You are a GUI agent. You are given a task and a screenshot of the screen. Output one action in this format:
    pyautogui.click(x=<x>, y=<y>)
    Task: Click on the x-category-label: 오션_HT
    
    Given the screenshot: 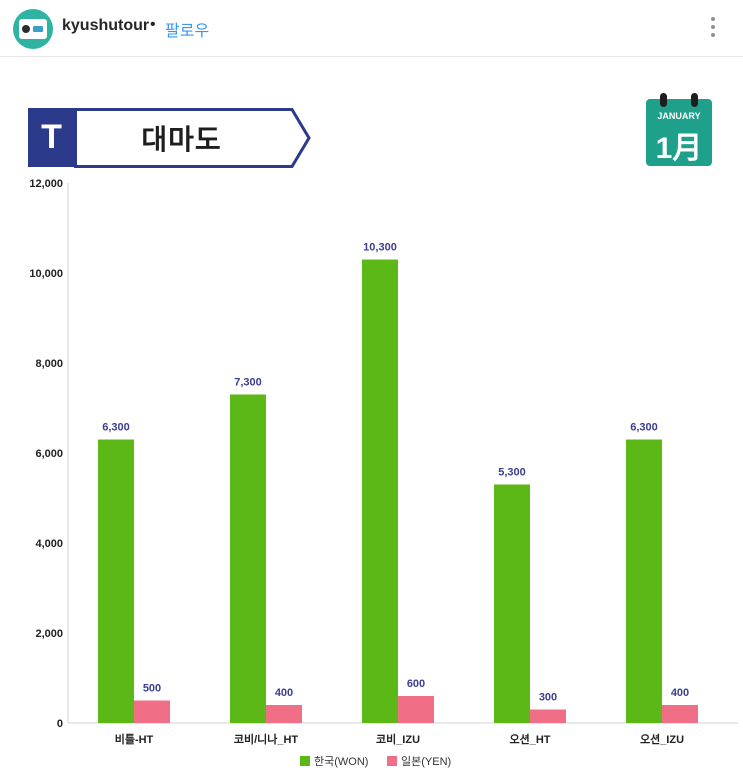 What is the action you would take?
    pyautogui.click(x=529, y=739)
    